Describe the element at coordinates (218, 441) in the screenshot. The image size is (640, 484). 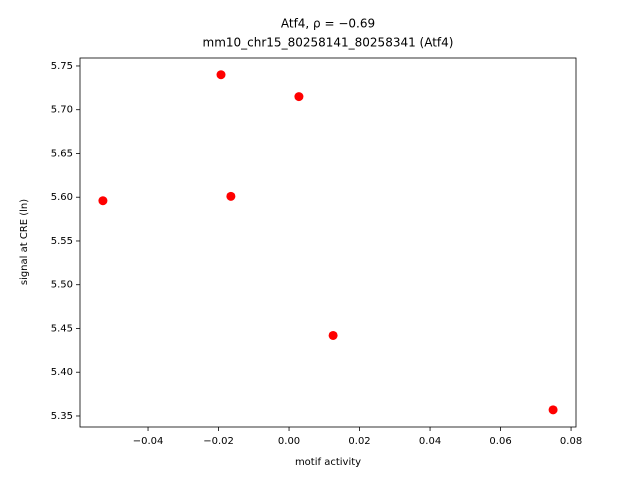
I see `x-tick-label: −0.02` at that location.